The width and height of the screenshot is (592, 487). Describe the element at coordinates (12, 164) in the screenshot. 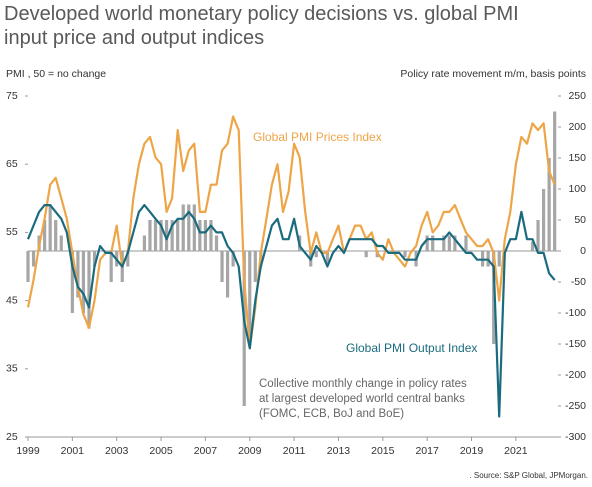

I see `y-tick-label: 65` at that location.